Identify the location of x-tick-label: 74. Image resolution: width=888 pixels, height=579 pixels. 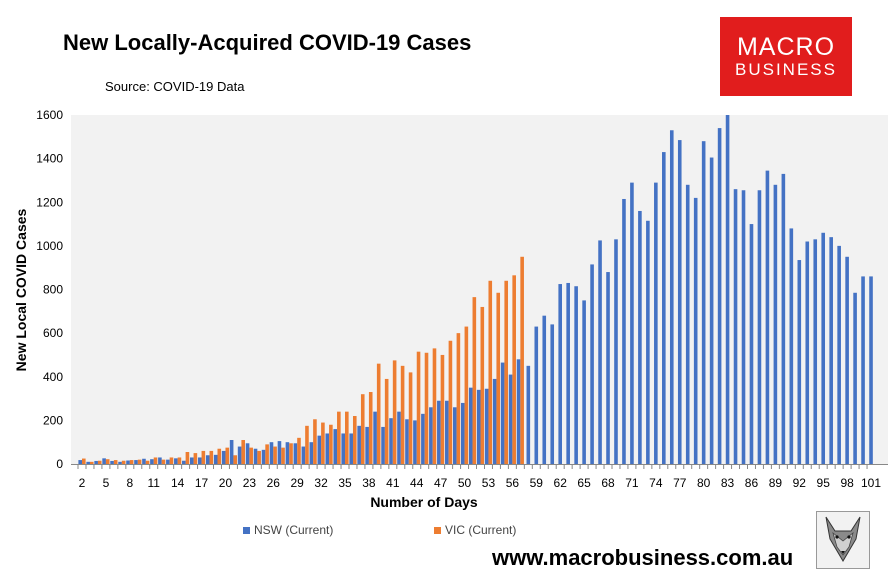
(656, 483).